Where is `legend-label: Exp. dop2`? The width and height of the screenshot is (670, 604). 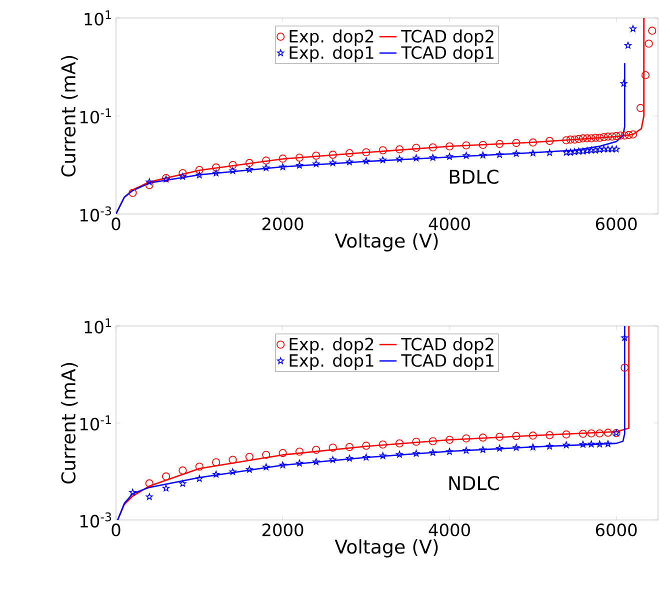
legend-label: Exp. dop2 is located at coordinates (332, 38).